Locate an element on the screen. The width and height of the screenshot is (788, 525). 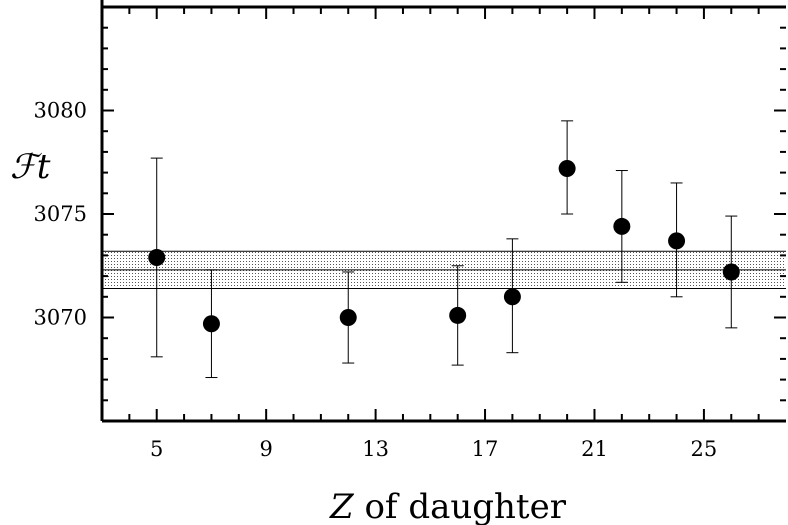
y-tick-label: 3080 is located at coordinates (60, 111).